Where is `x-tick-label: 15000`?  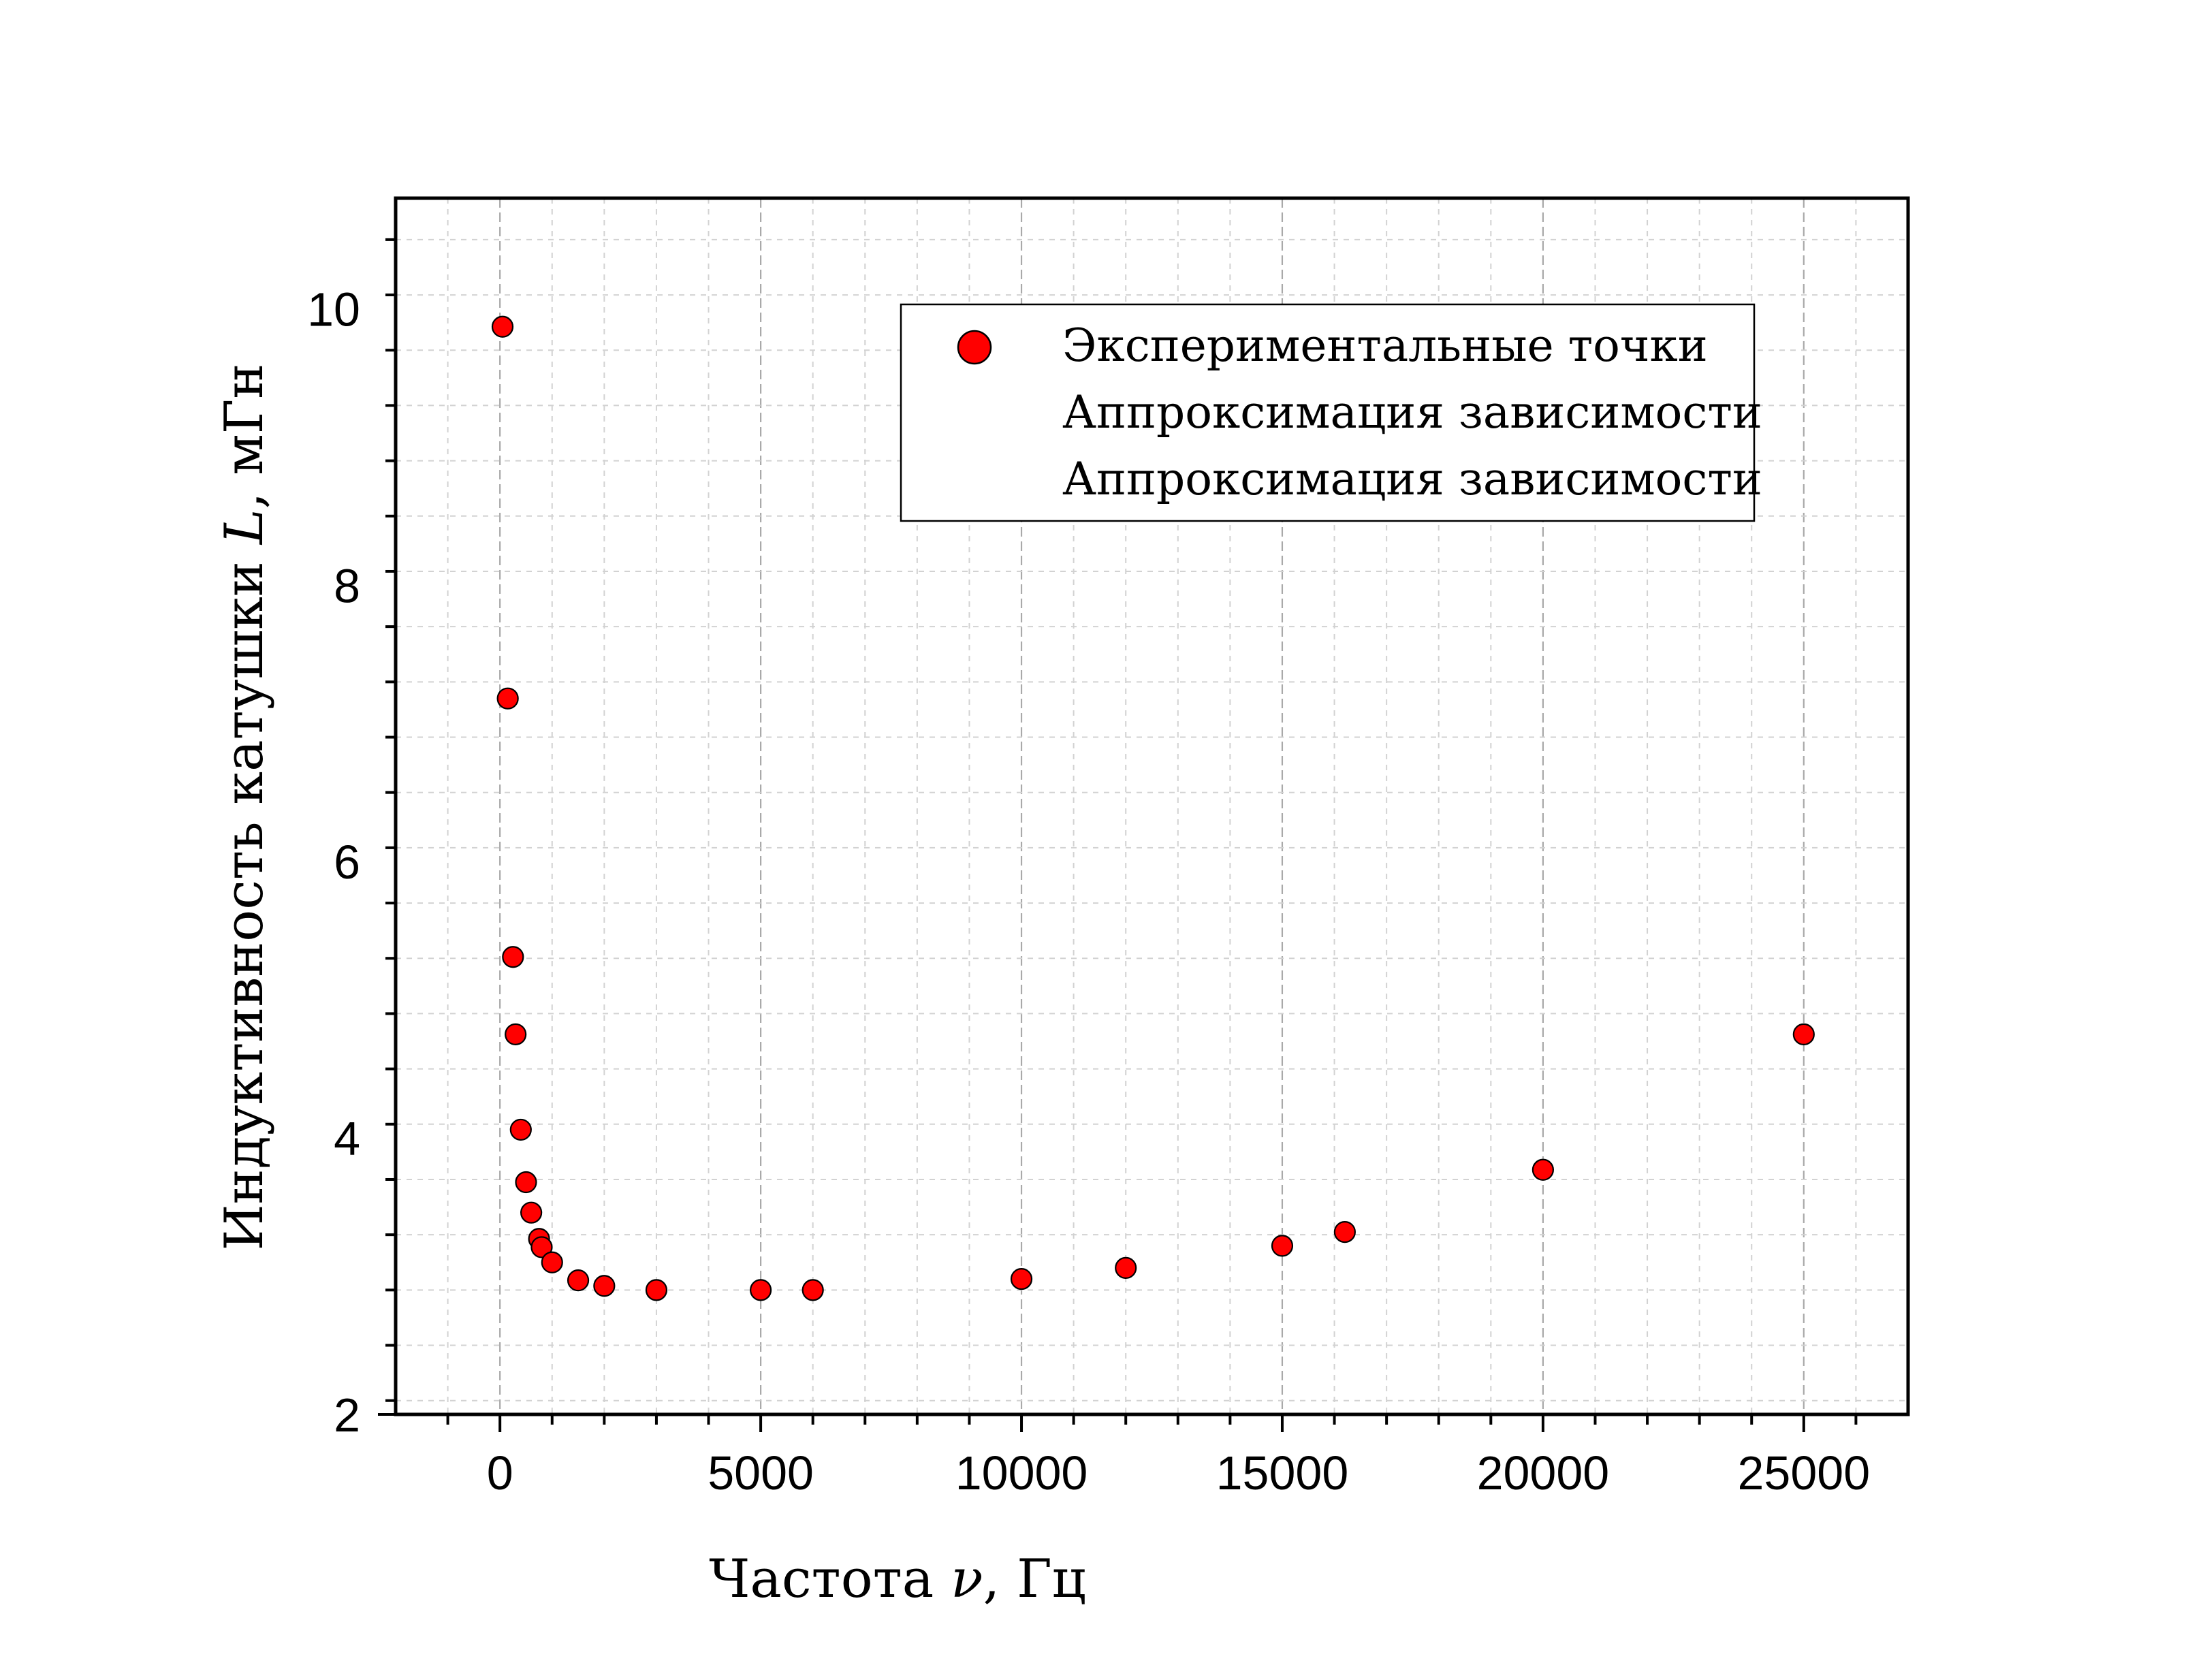
x-tick-label: 15000 is located at coordinates (1282, 1473).